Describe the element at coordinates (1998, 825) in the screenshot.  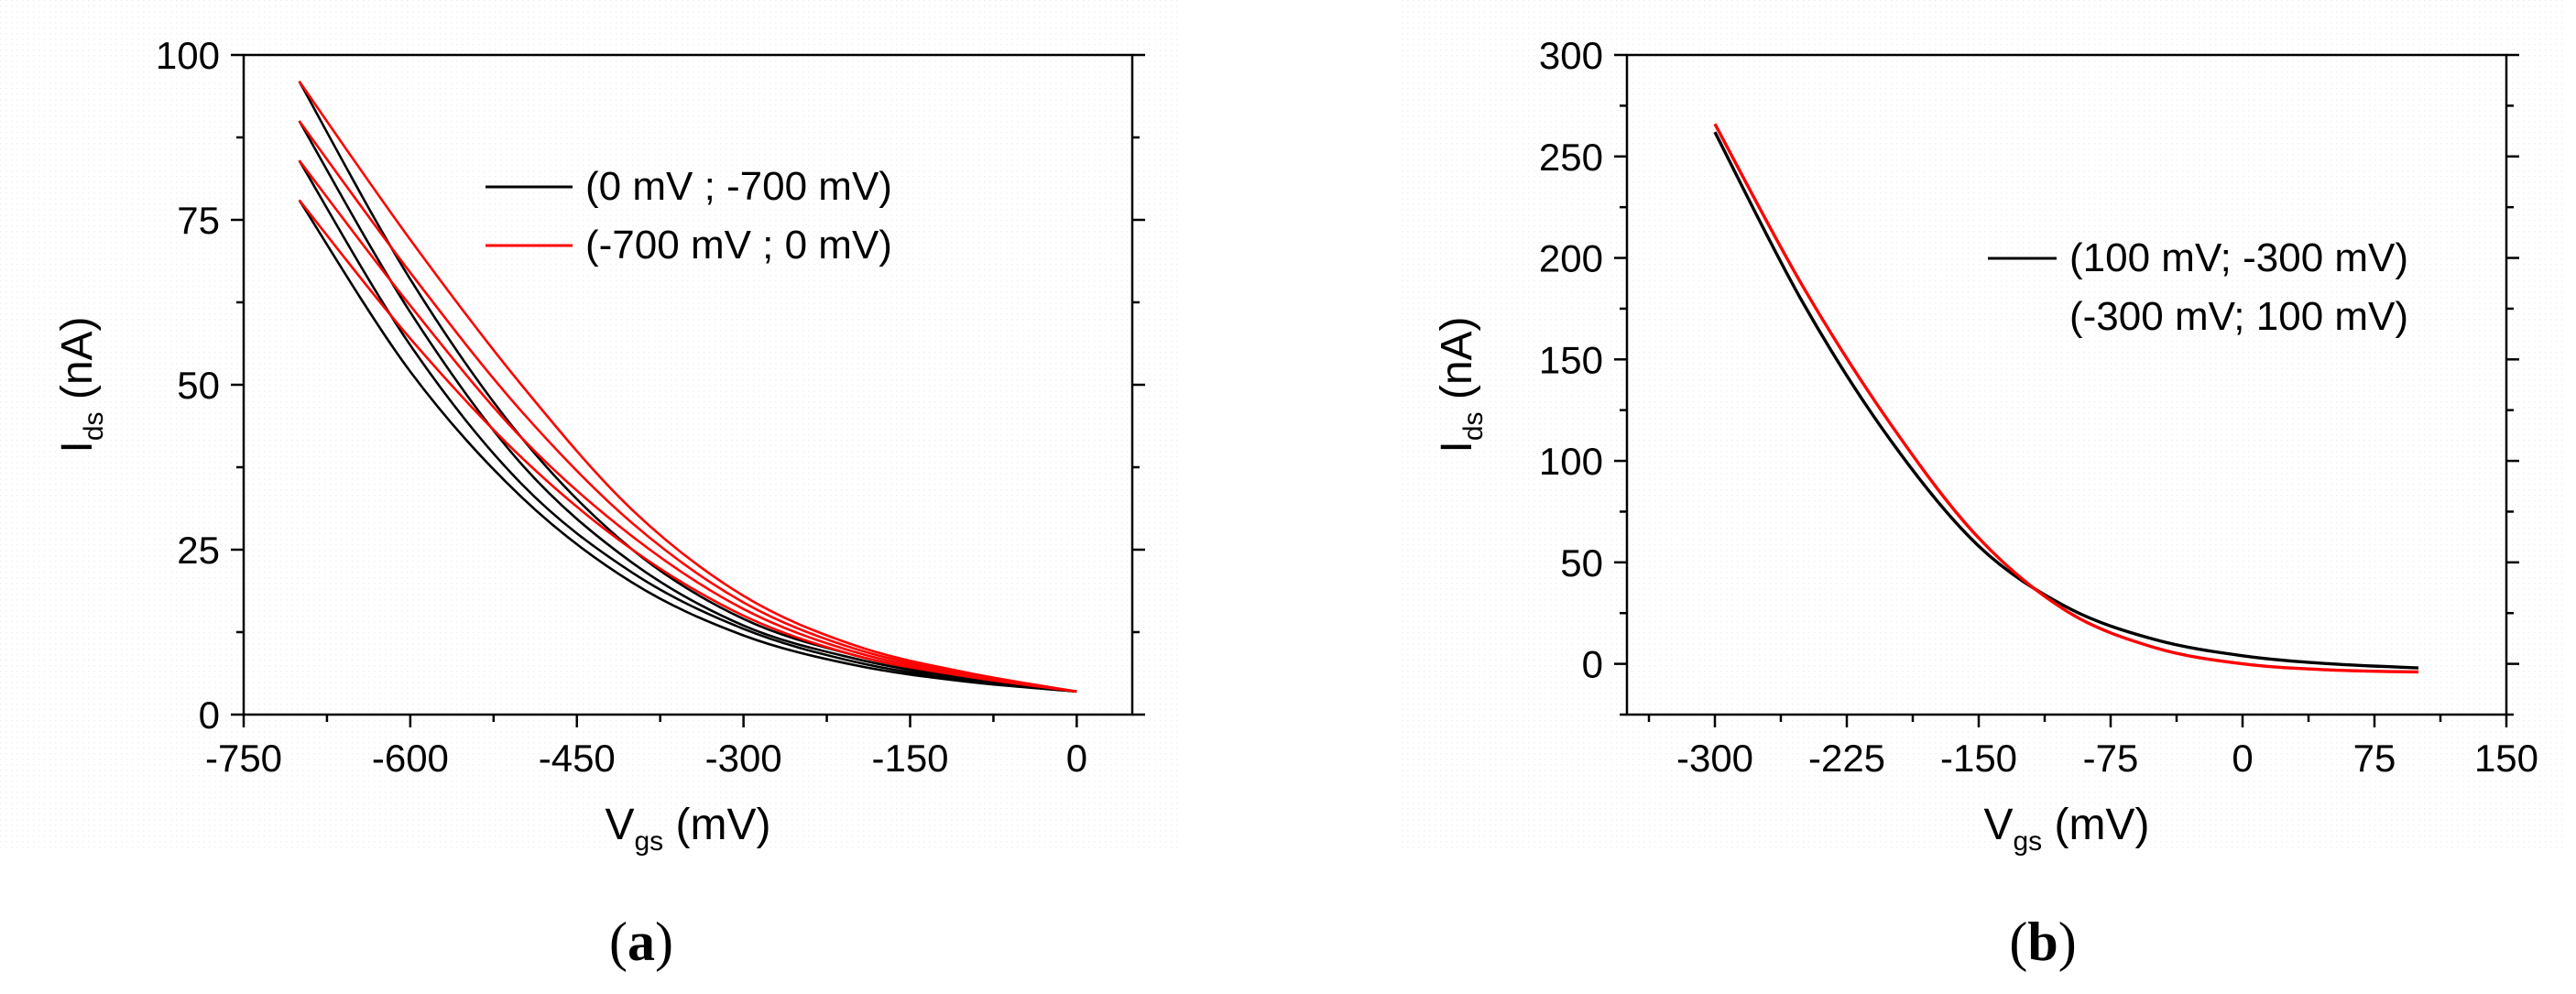
I see `x-axis-label-b-main: V` at that location.